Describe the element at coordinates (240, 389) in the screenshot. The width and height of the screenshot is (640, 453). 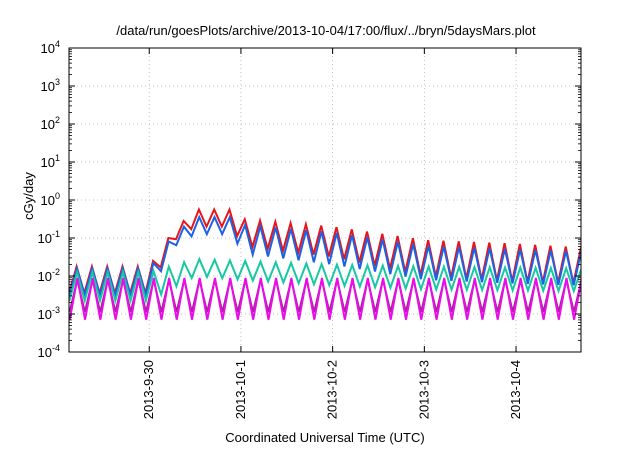
I see `x-tick-label: 2013-10-1` at that location.